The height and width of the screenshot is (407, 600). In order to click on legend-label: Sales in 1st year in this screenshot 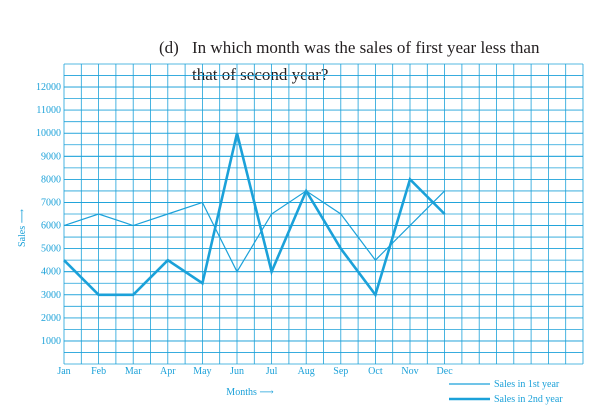, I will do `click(527, 384)`.